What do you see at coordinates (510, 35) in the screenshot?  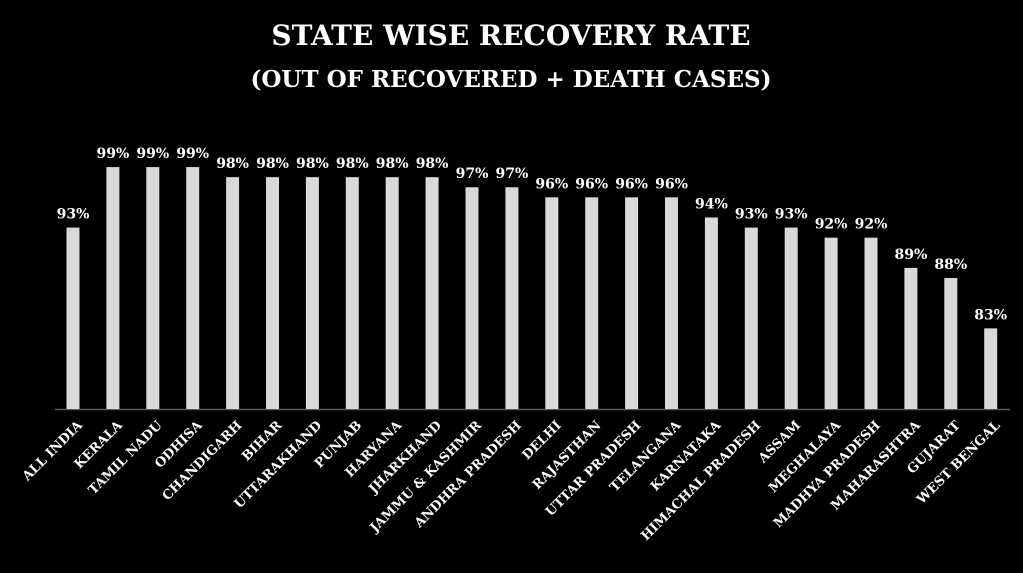 I see `chart-title: STATE WISE RECOVERY RATE` at bounding box center [510, 35].